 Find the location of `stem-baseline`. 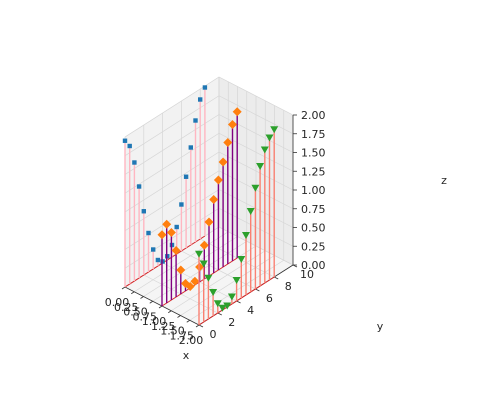

stem-baseline is located at coordinates (165, 261).